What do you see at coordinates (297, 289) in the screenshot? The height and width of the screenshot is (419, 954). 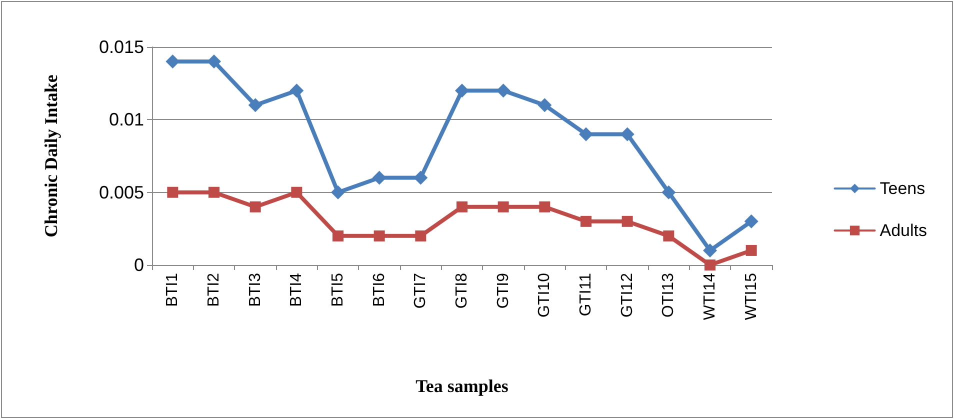 I see `x-tick-label: BTI4` at bounding box center [297, 289].